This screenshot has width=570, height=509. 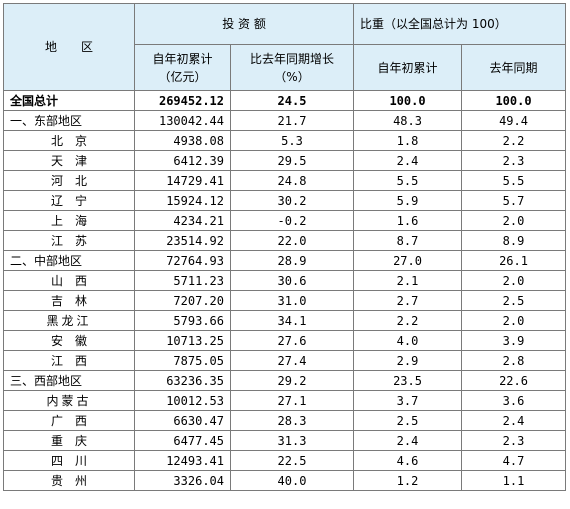 I want to click on amount-cell: 72764.93, so click(x=182, y=260).